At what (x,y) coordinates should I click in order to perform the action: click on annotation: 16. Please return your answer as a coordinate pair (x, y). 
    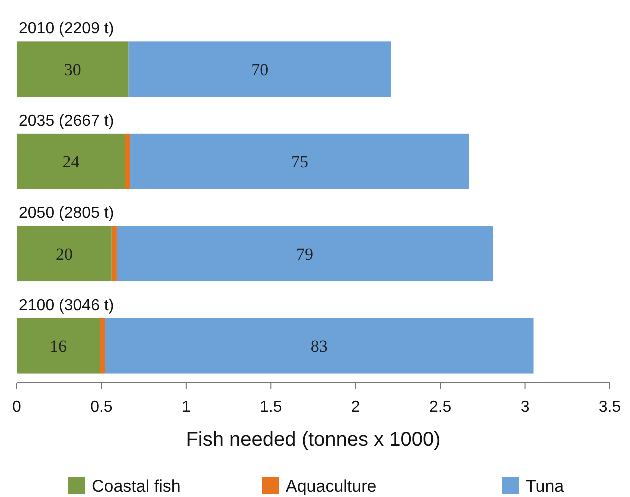
    Looking at the image, I should click on (59, 346).